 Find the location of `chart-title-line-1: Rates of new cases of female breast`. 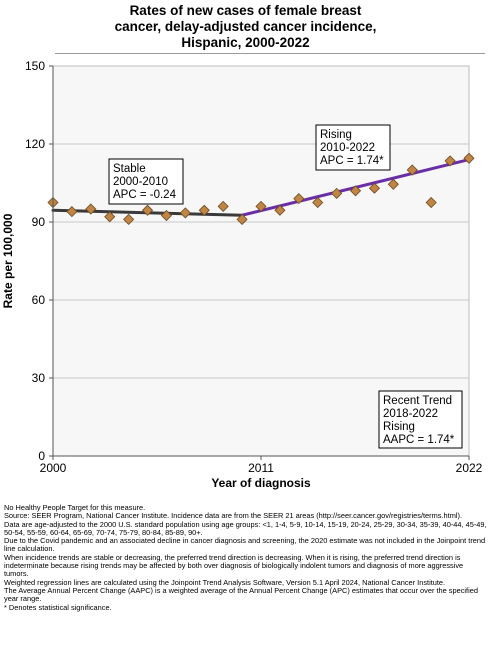

chart-title-line-1: Rates of new cases of female breast is located at coordinates (245, 10).